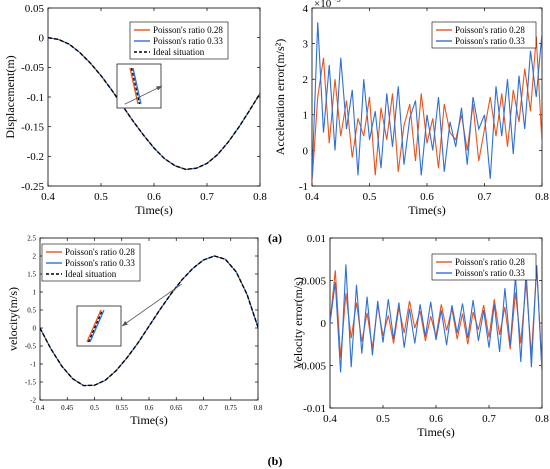 The height and width of the screenshot is (469, 550). Describe the element at coordinates (275, 238) in the screenshot. I see `panel-label-a: (a)` at that location.